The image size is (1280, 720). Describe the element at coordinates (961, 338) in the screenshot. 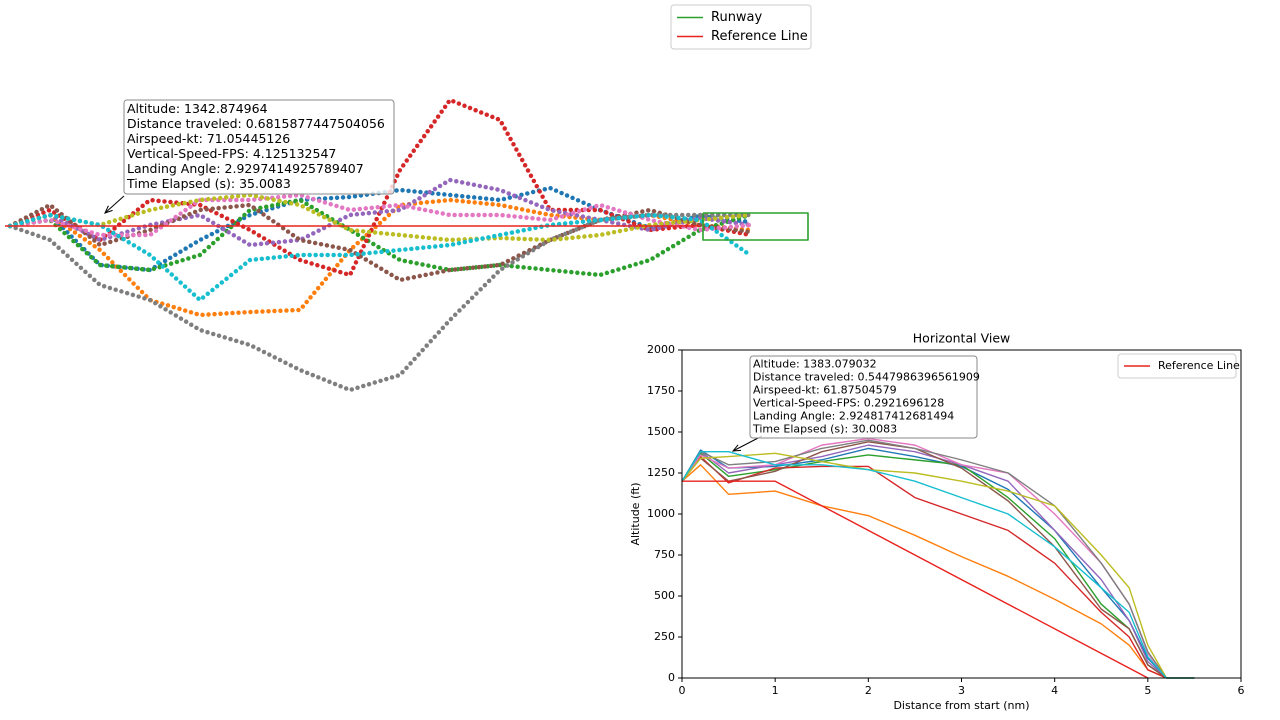

I see `chart-title: Horizontal View` at that location.